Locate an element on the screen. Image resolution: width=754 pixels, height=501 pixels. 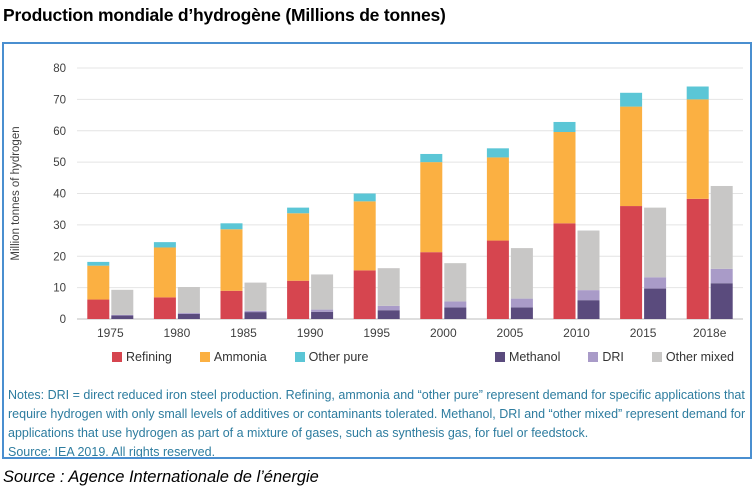
legend-swatch-ammonia is located at coordinates (204, 357).